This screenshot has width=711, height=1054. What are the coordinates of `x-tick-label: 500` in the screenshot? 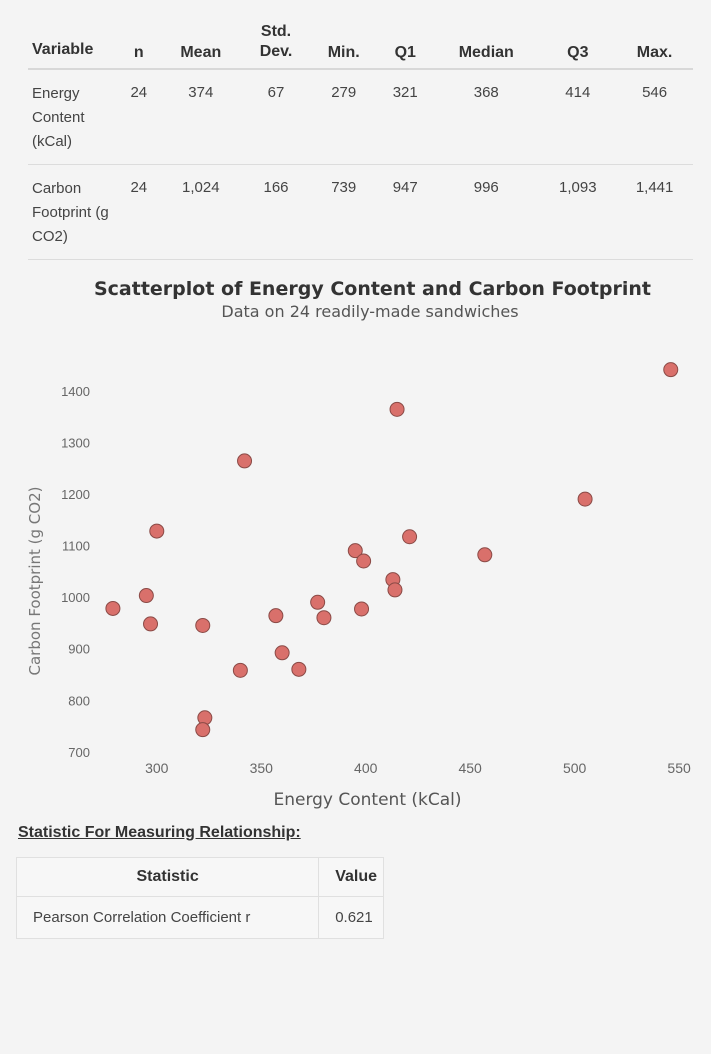 It's located at (575, 768).